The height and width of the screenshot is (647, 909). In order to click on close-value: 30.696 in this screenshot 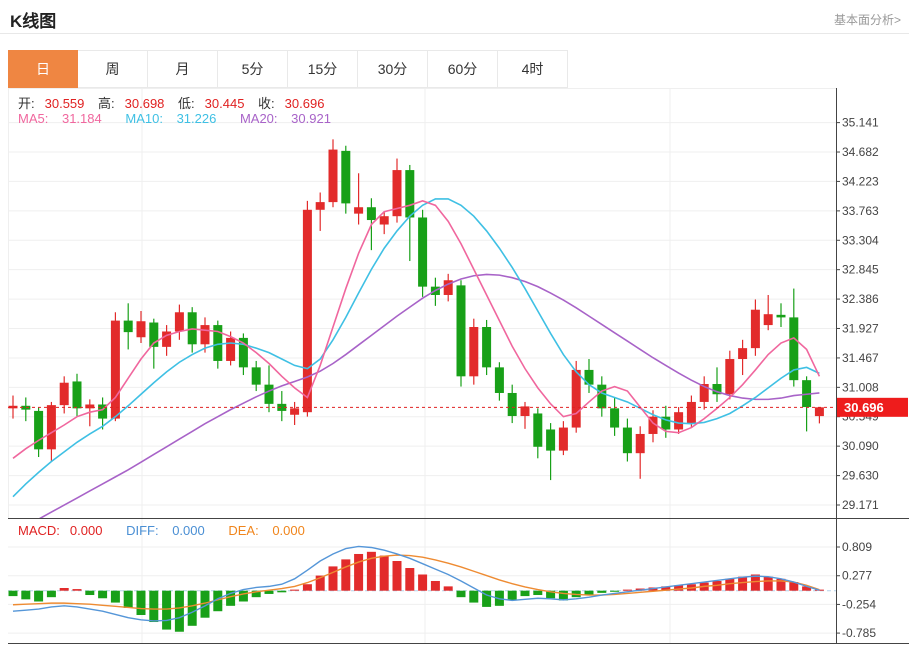, I will do `click(304, 103)`.